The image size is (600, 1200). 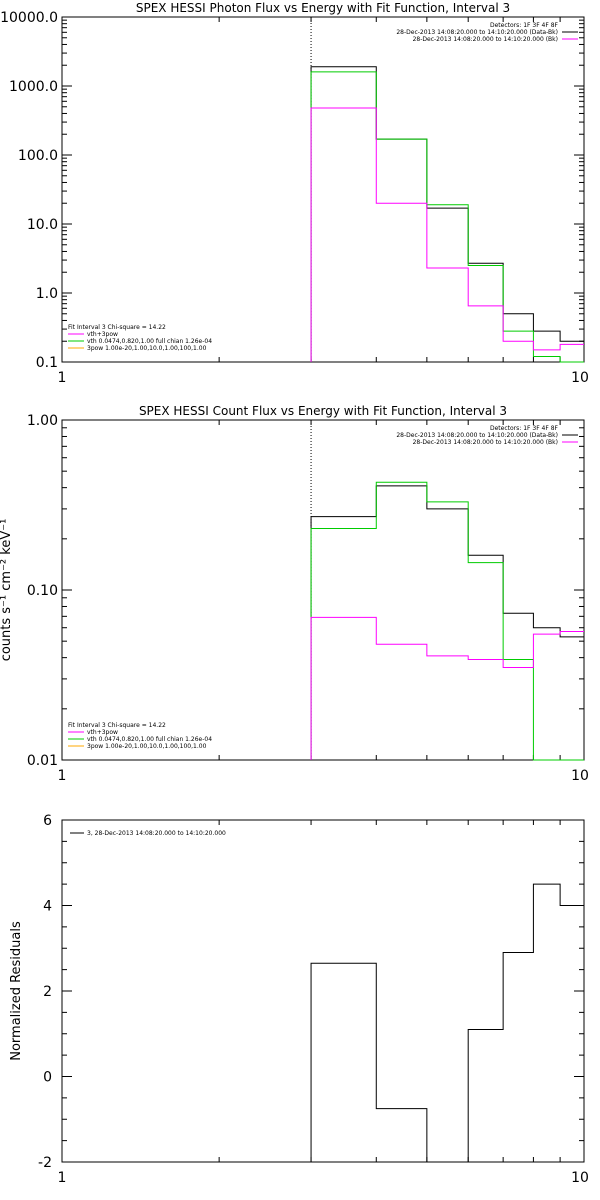 I want to click on y-tick-label: 1.0, so click(x=47, y=294).